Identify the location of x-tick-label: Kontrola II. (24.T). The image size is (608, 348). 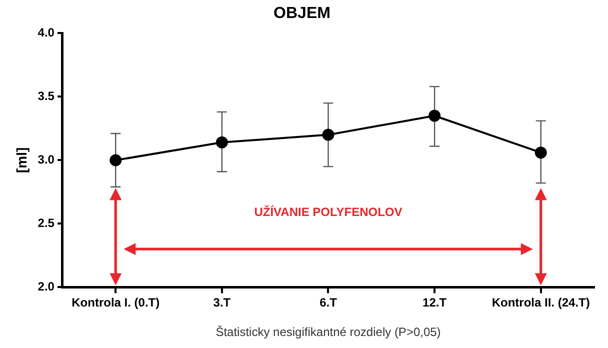
(541, 303).